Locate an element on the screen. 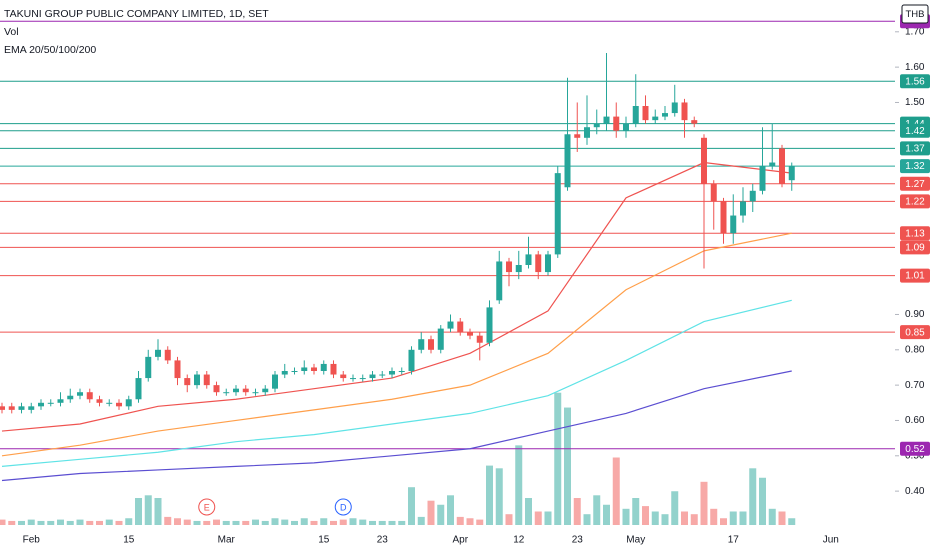 The height and width of the screenshot is (550, 932). y-tick-label: 0.90 is located at coordinates (915, 314).